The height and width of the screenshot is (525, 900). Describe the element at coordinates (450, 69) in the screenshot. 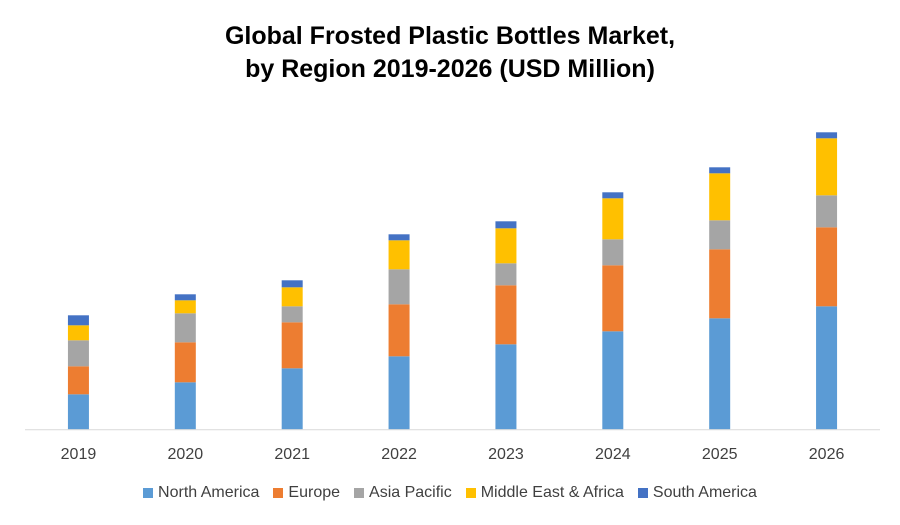

I see `chart-title-line-2: by Region 2019-2026 (USD Million)` at that location.